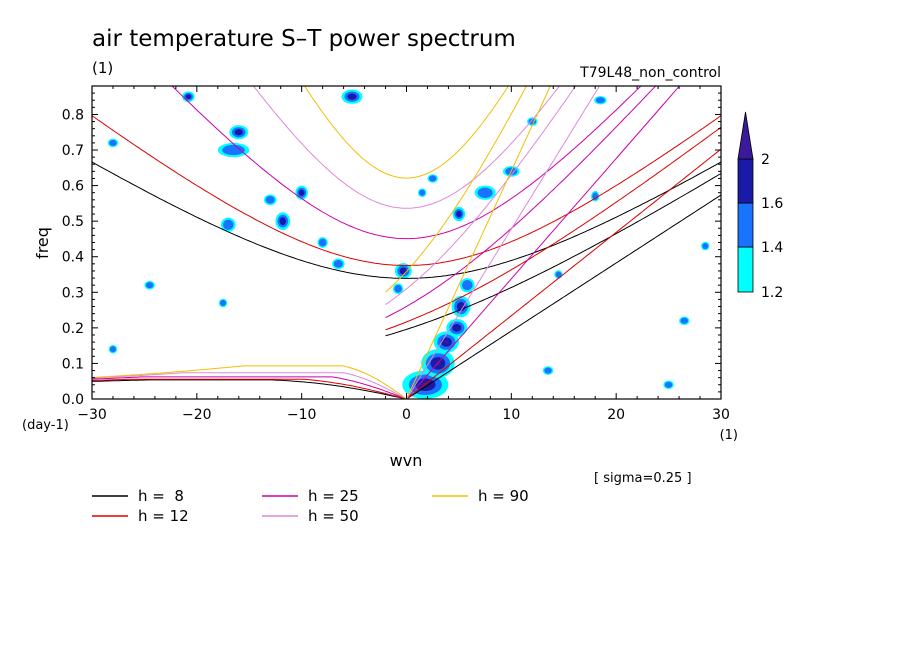  I want to click on title-unit: (1), so click(102, 68).